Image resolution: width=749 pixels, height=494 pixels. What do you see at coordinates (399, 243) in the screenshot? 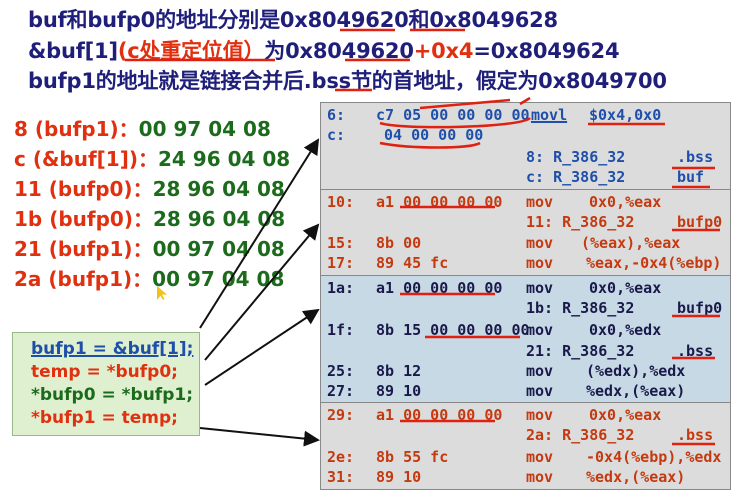
I see `asm-bytes: 8b 00` at bounding box center [399, 243].